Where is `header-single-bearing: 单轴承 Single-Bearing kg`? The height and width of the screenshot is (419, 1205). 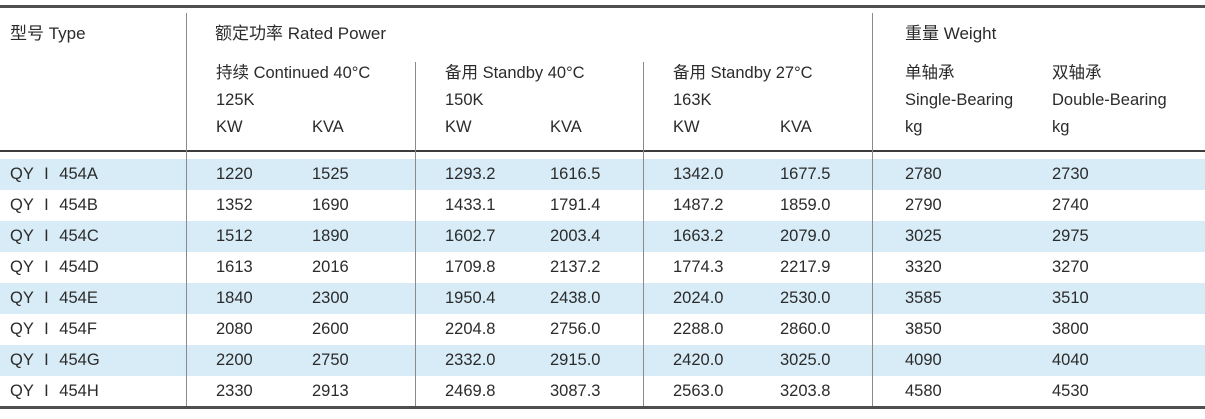 header-single-bearing: 单轴承 Single-Bearing kg is located at coordinates (944, 100).